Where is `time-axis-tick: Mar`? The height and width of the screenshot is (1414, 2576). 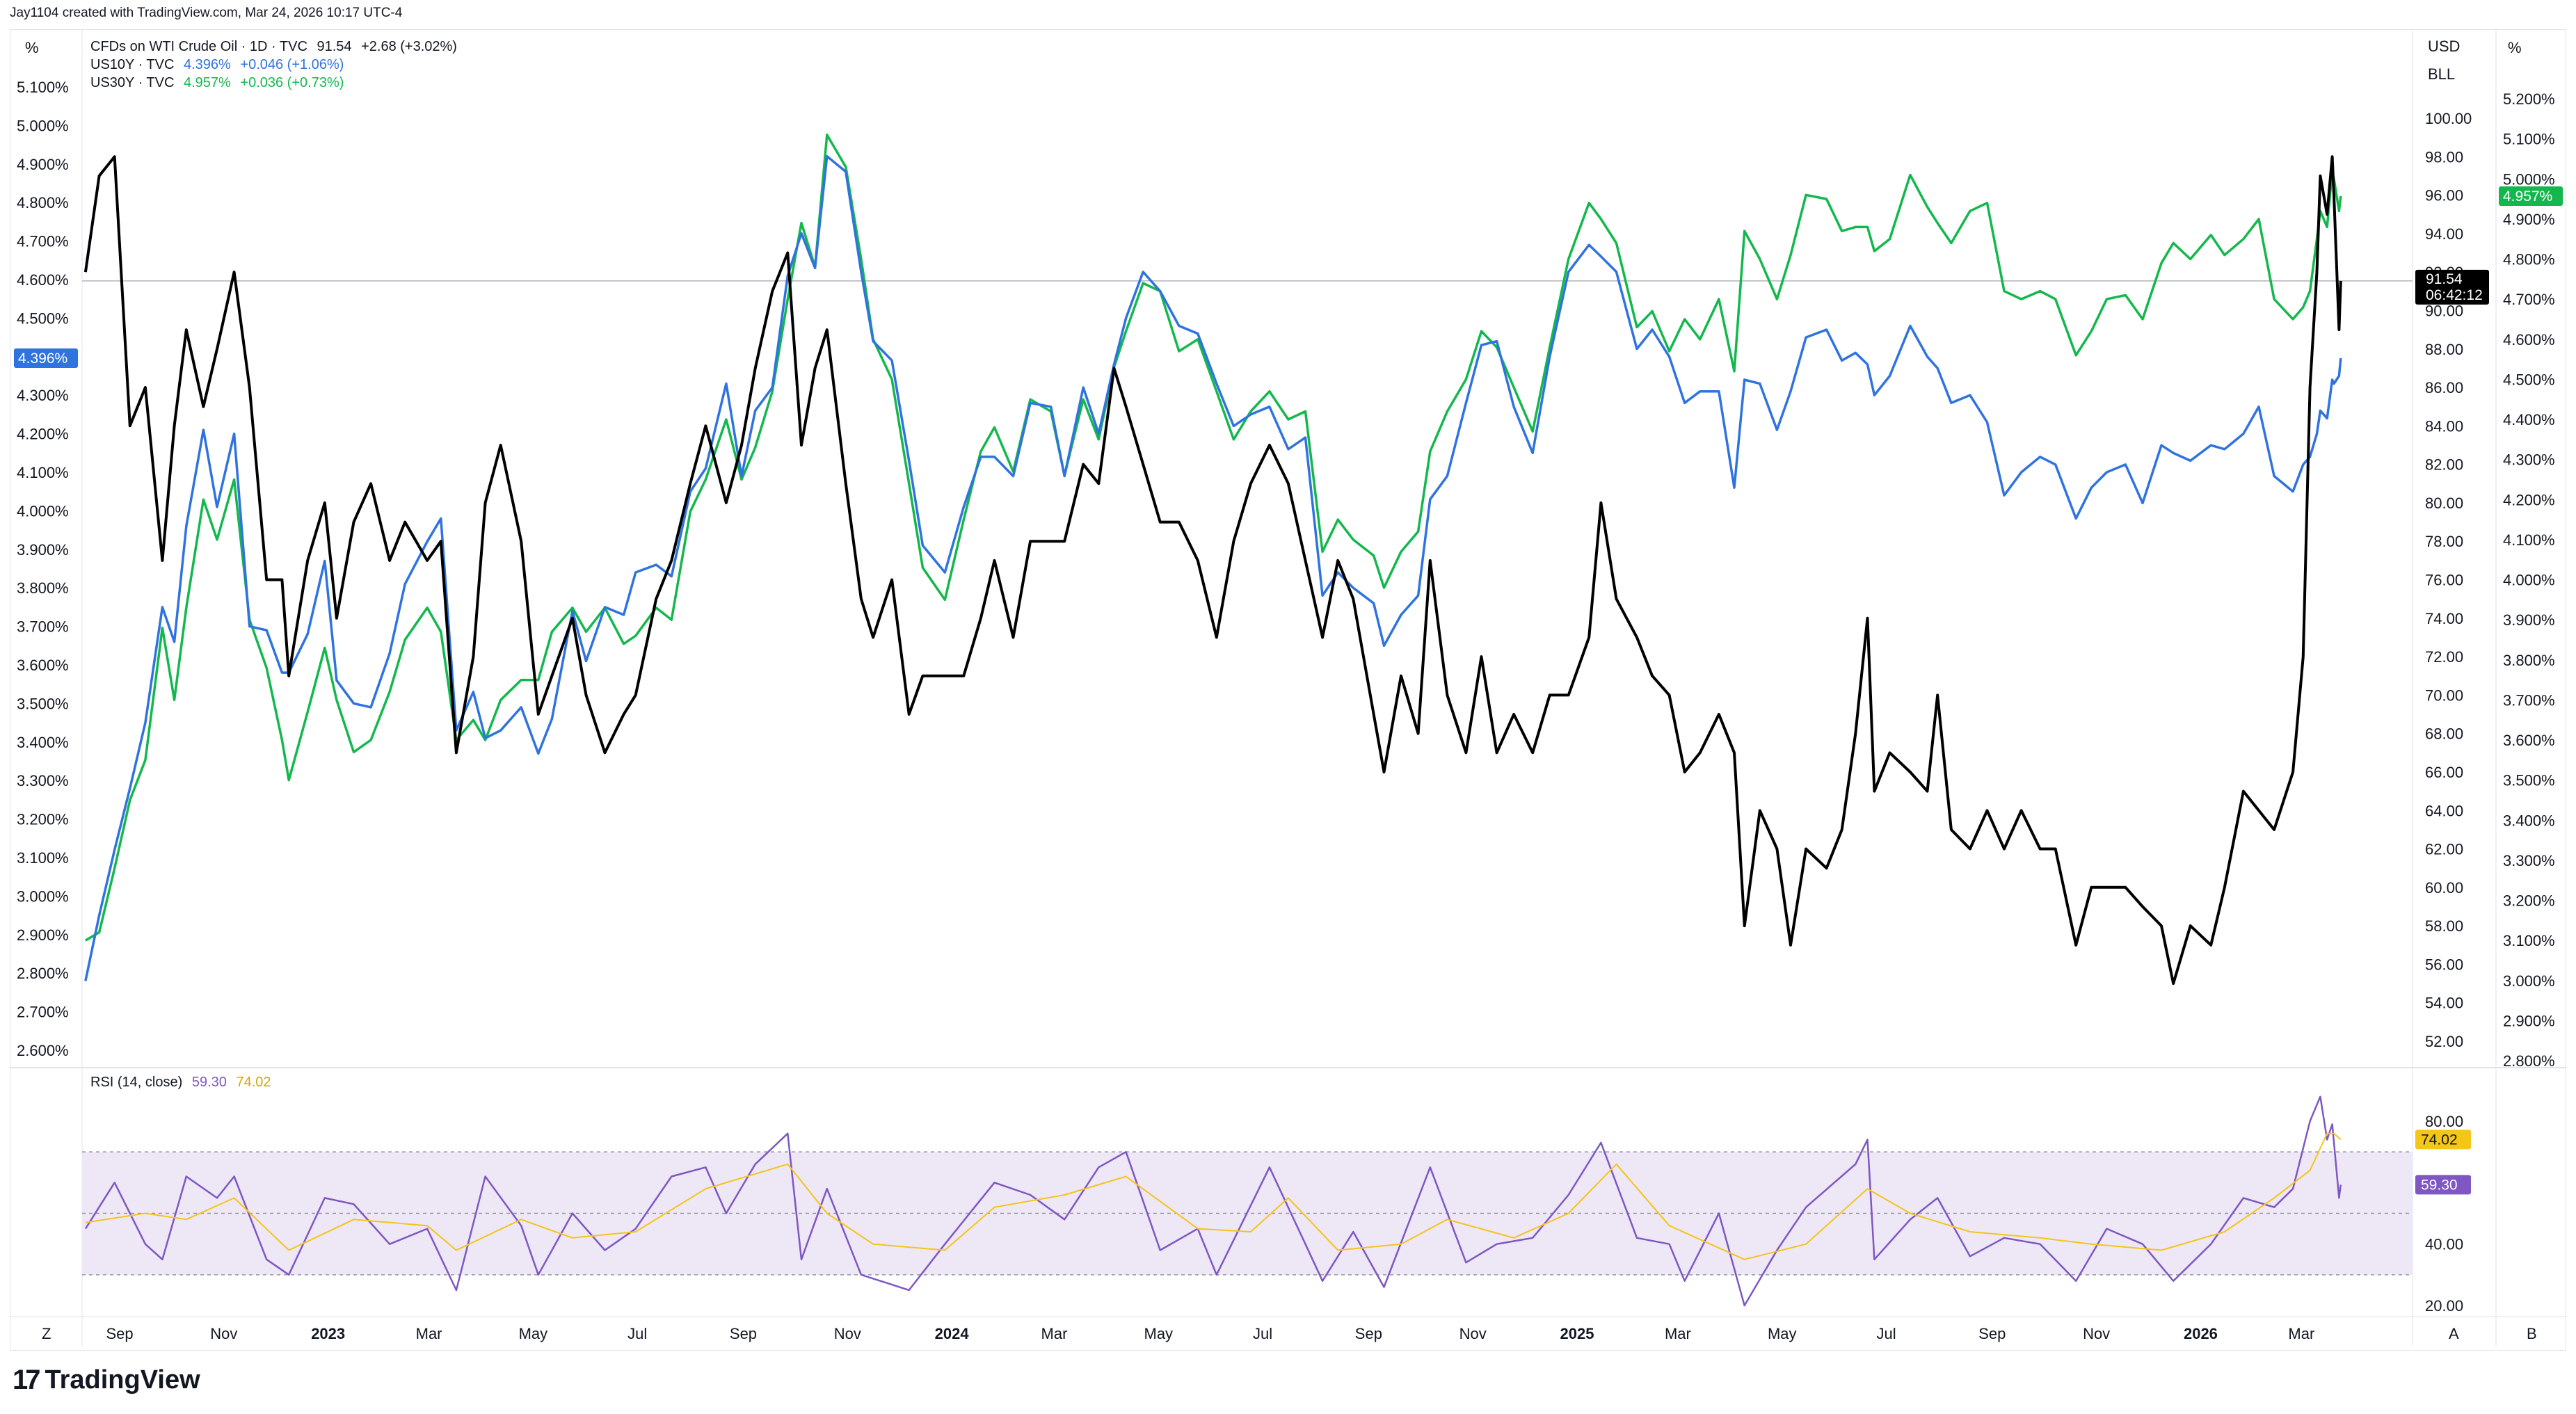
time-axis-tick: Mar is located at coordinates (429, 1333).